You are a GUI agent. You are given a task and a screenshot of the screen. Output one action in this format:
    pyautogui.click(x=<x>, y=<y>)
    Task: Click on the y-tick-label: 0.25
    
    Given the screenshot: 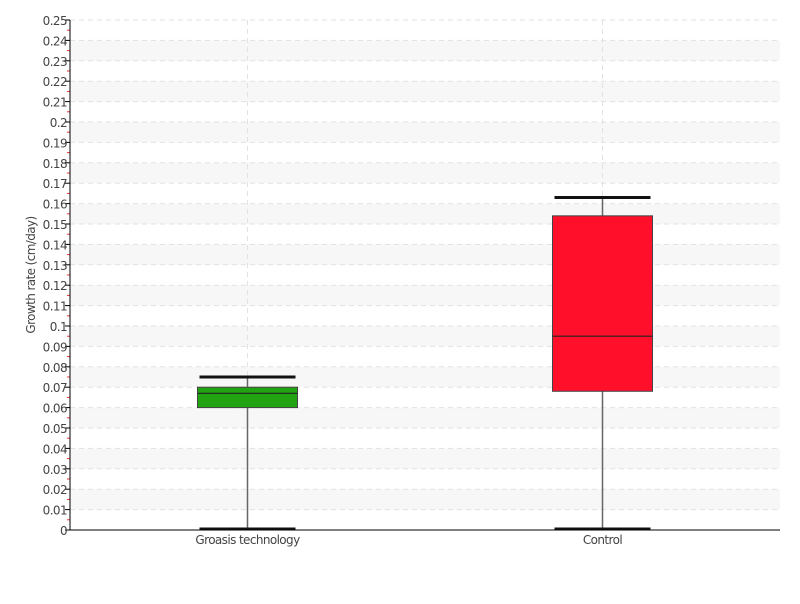 What is the action you would take?
    pyautogui.click(x=55, y=21)
    